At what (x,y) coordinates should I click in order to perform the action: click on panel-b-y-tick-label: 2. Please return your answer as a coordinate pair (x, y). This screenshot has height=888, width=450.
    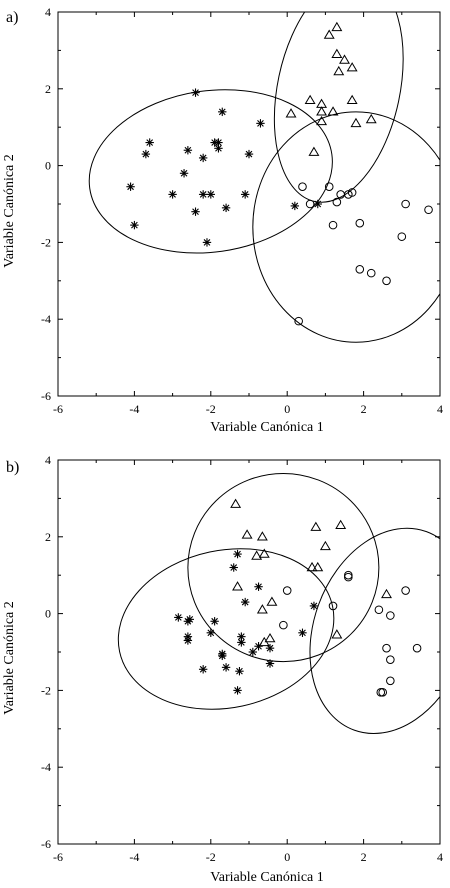
    Looking at the image, I should click on (48, 537).